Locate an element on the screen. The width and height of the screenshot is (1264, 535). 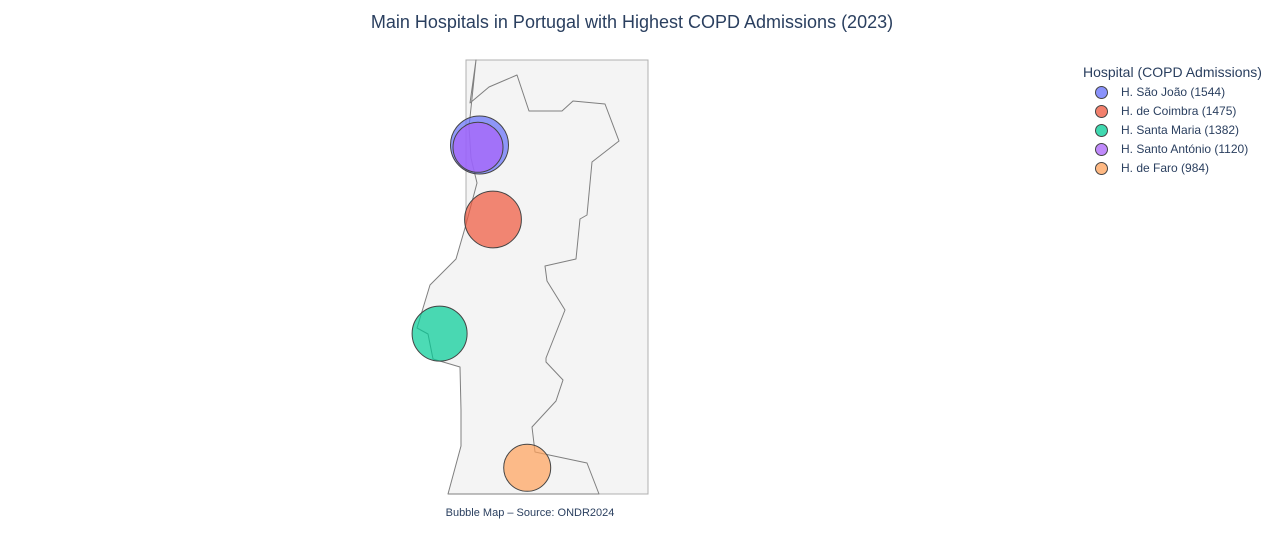
legend-item-coimbra: H. de Coimbra (1475) is located at coordinates (1172, 111).